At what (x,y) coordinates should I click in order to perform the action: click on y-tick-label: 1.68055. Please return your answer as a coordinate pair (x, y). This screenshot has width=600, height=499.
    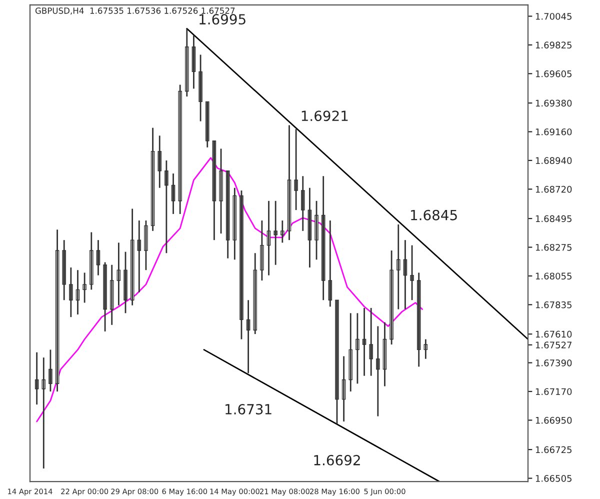
    Looking at the image, I should click on (554, 276).